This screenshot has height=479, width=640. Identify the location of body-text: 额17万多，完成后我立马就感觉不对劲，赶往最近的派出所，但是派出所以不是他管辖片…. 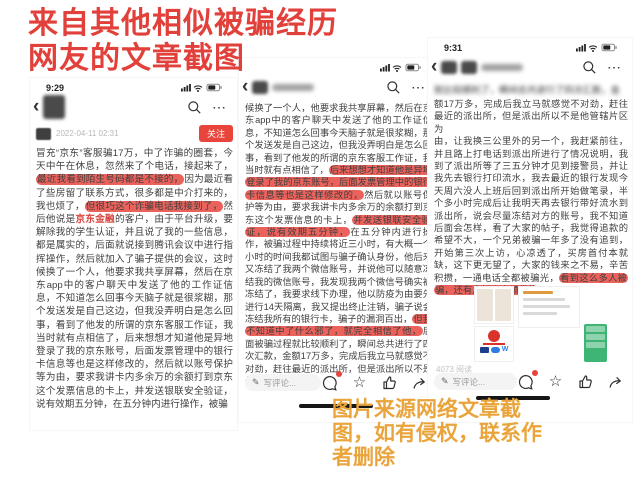
(531, 116).